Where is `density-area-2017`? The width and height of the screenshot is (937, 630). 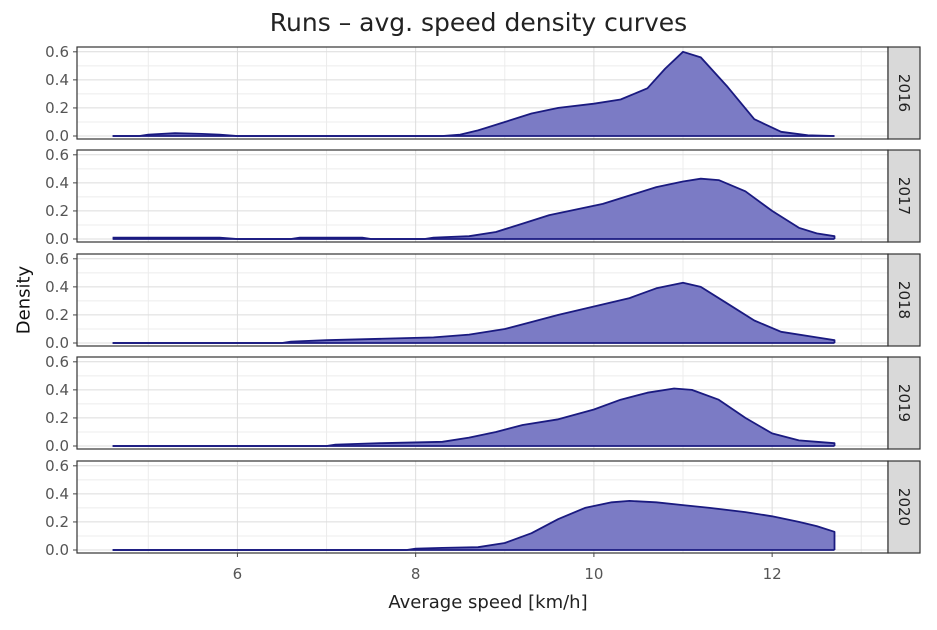
density-area-2017 is located at coordinates (473, 208).